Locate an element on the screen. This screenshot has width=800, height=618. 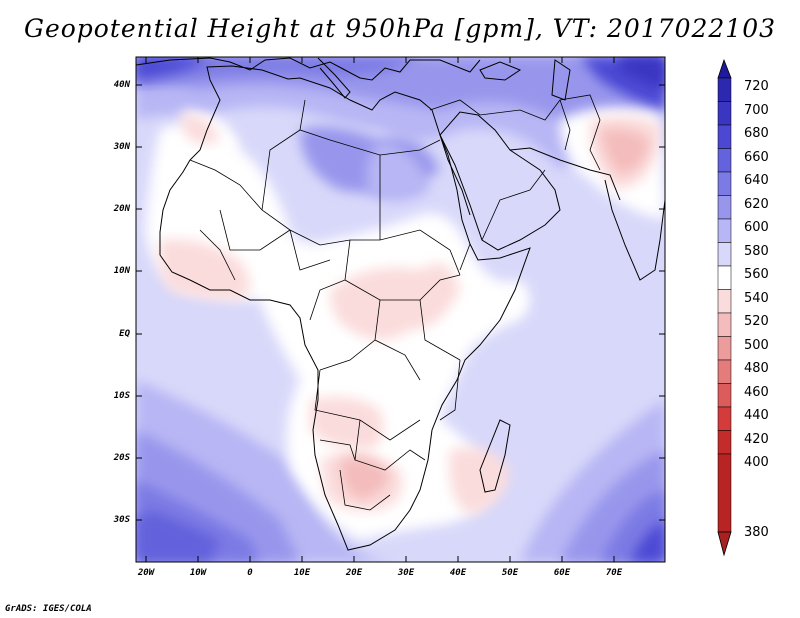
colorbar-label: 560 is located at coordinates (756, 274).